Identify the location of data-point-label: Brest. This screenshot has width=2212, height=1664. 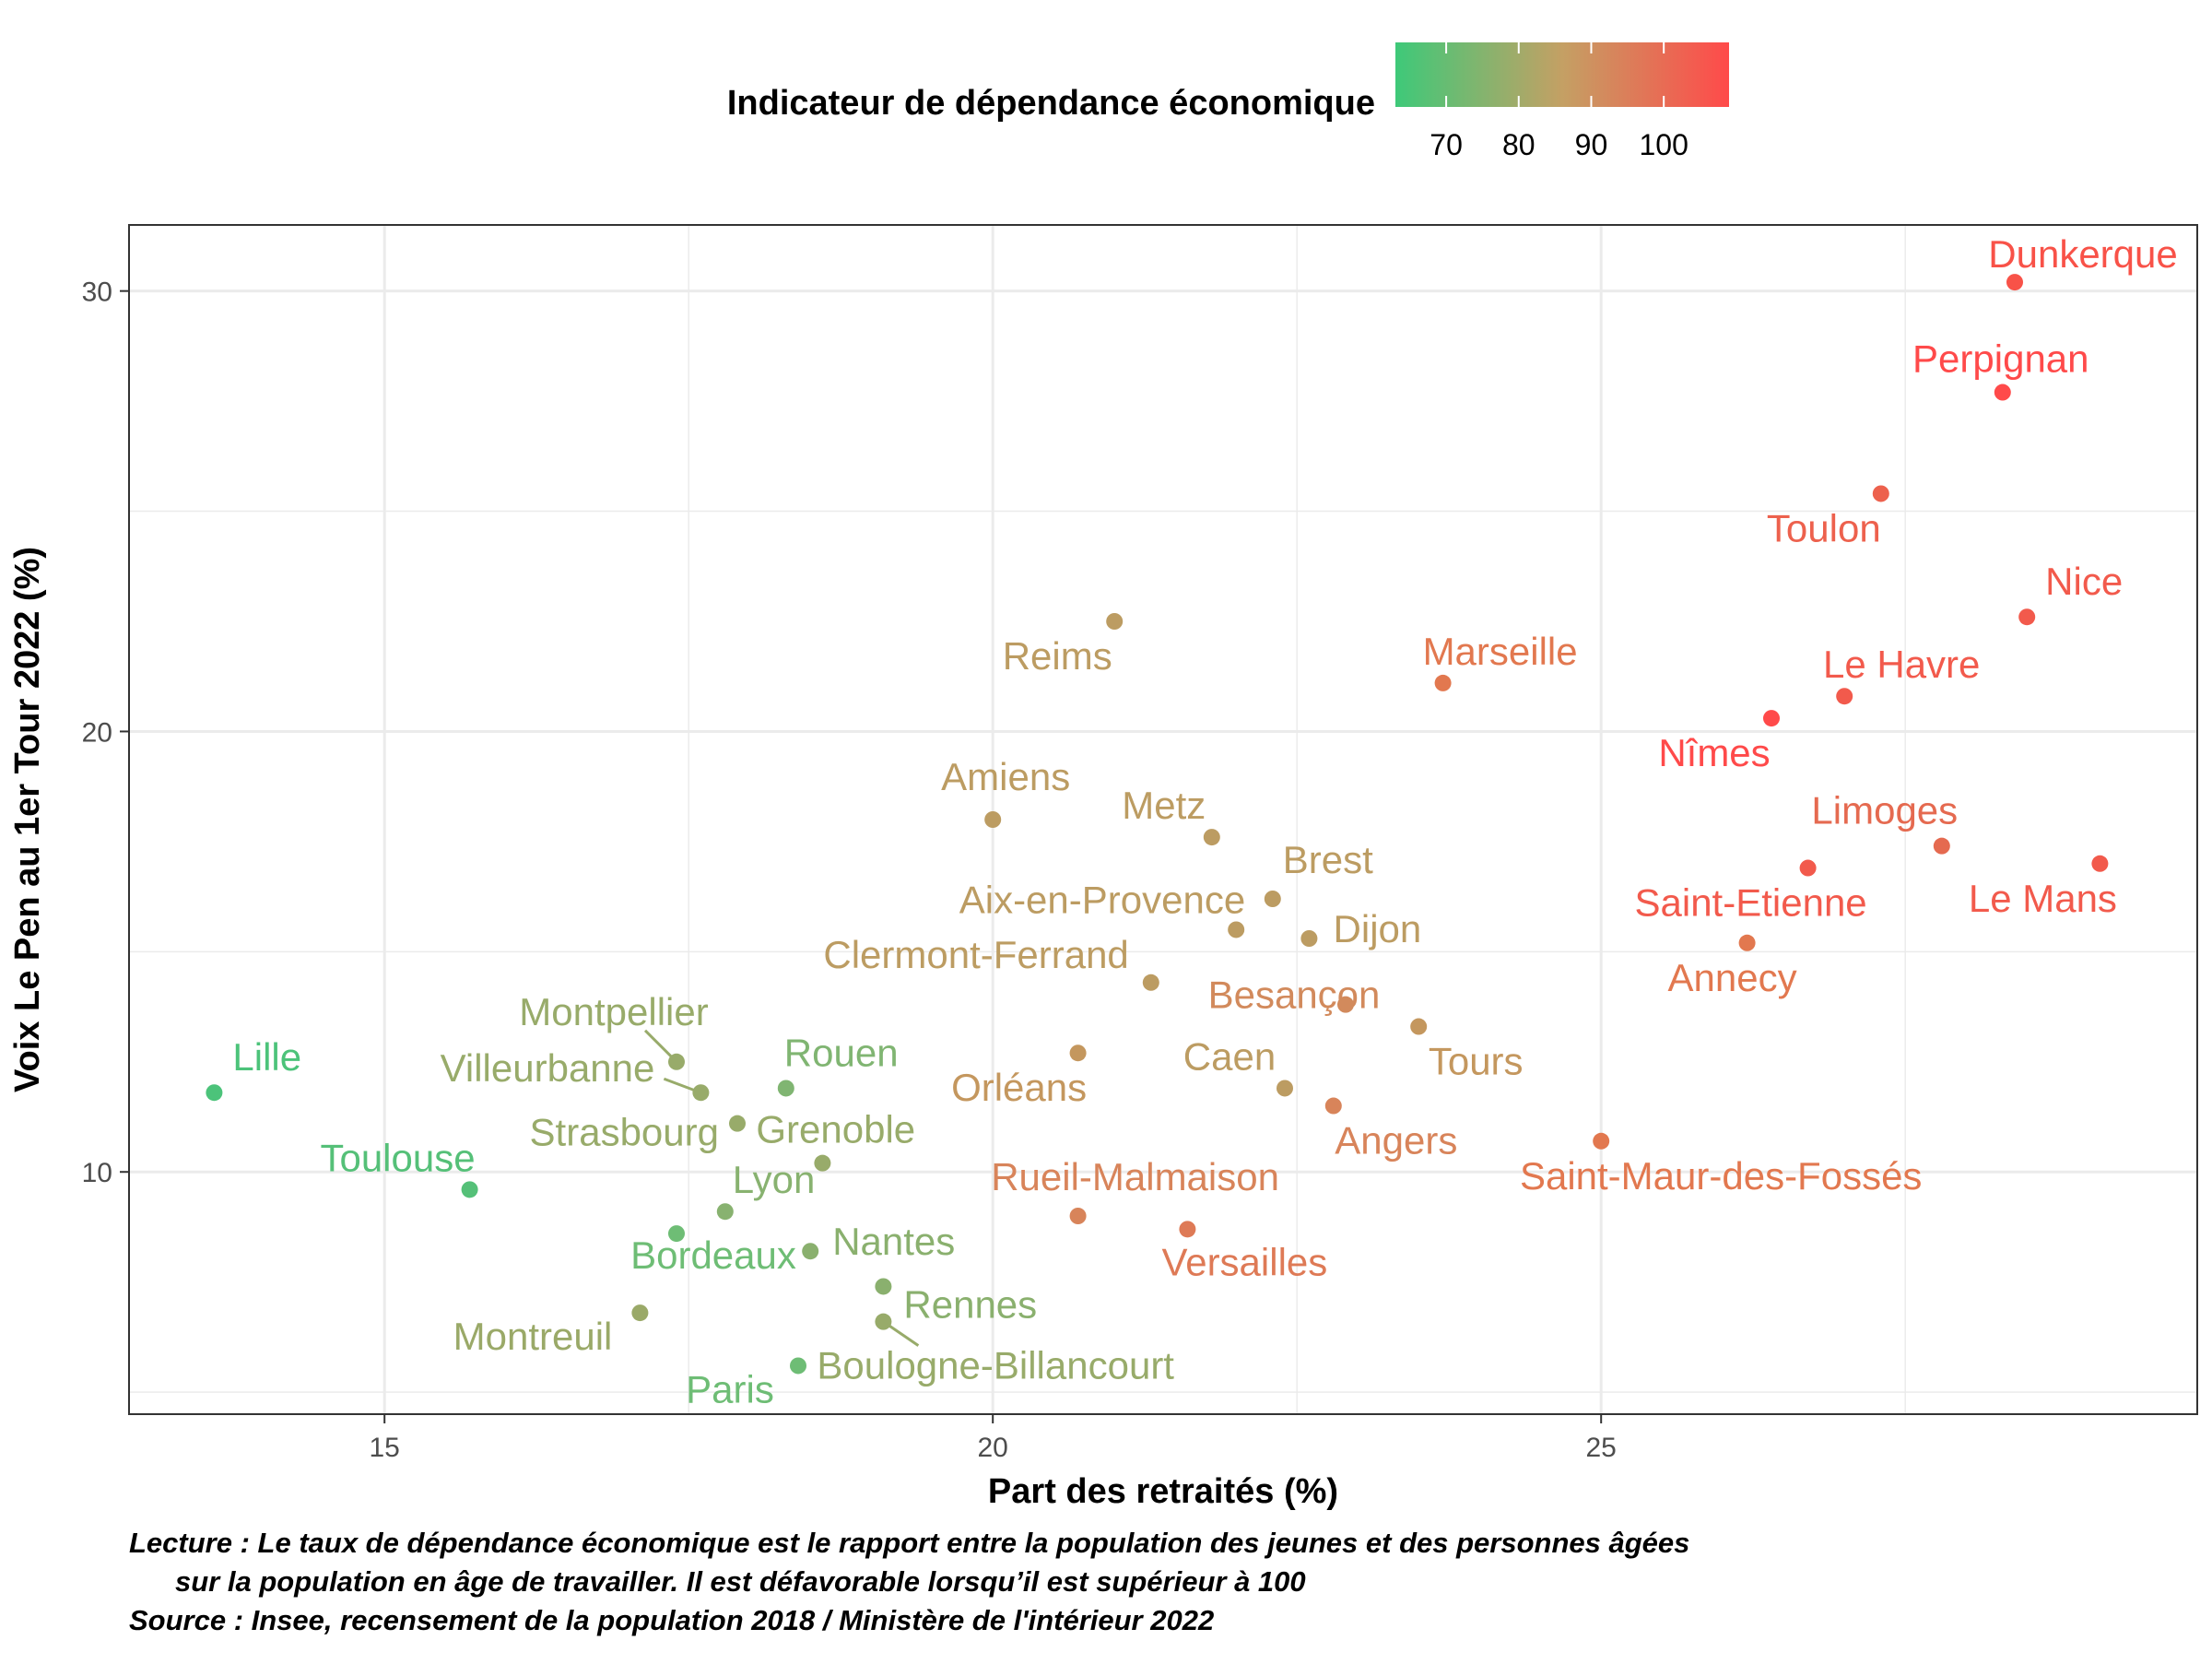
(1328, 859).